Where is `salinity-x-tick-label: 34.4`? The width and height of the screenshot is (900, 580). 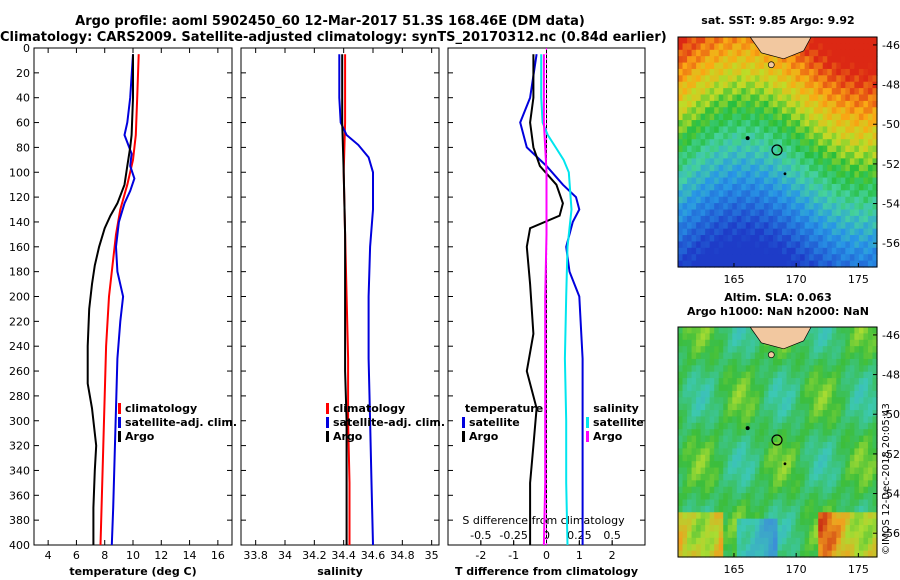
salinity-x-tick-label: 34.4 is located at coordinates (343, 555).